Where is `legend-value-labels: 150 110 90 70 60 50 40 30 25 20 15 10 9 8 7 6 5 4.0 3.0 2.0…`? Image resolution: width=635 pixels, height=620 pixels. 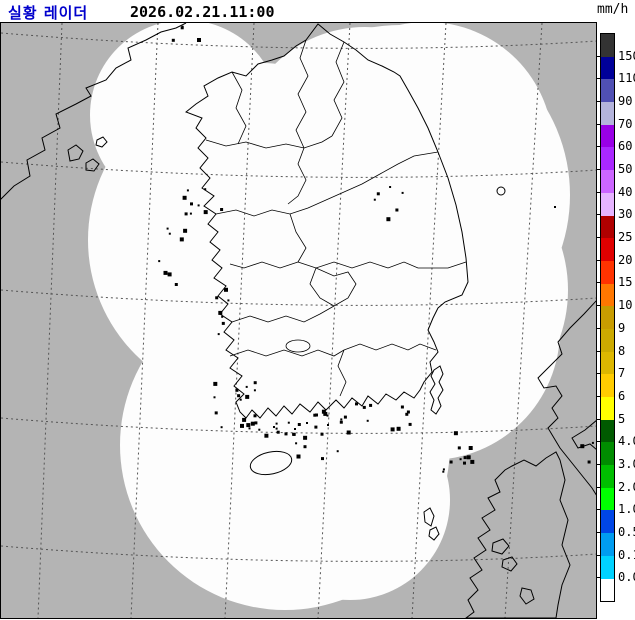
legend-value-labels: 150 110 90 70 60 50 40 30 25 20 15 10 9 8 7 6 5 4.0 3.0 2.0… is located at coordinates (626, 316).